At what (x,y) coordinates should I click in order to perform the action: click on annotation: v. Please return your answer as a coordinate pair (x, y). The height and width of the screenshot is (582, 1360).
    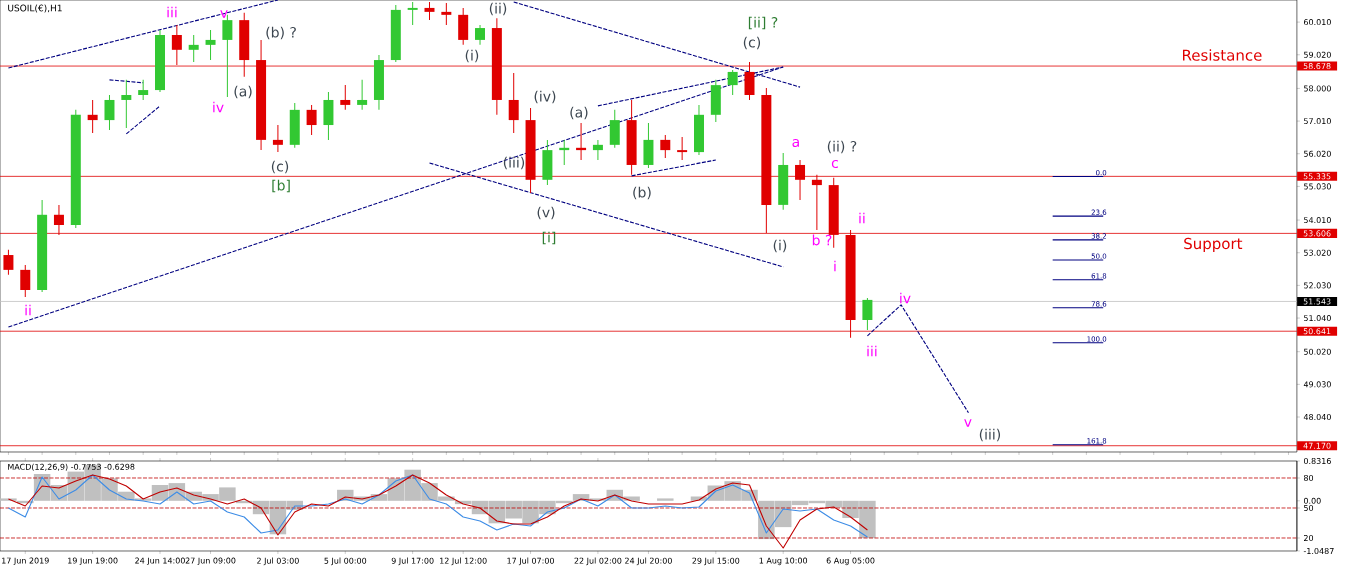
    Looking at the image, I should click on (968, 423).